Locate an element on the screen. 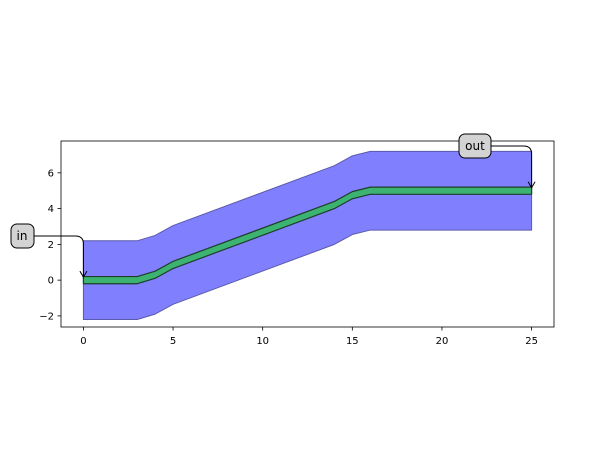 This screenshot has width=614, height=460. out-port-label: out is located at coordinates (475, 146).